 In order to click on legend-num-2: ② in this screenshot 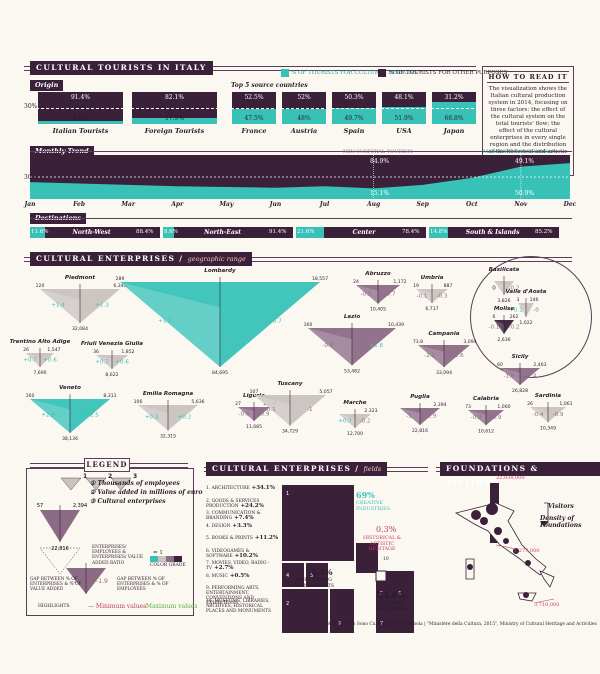, I will do `click(93, 492)`.